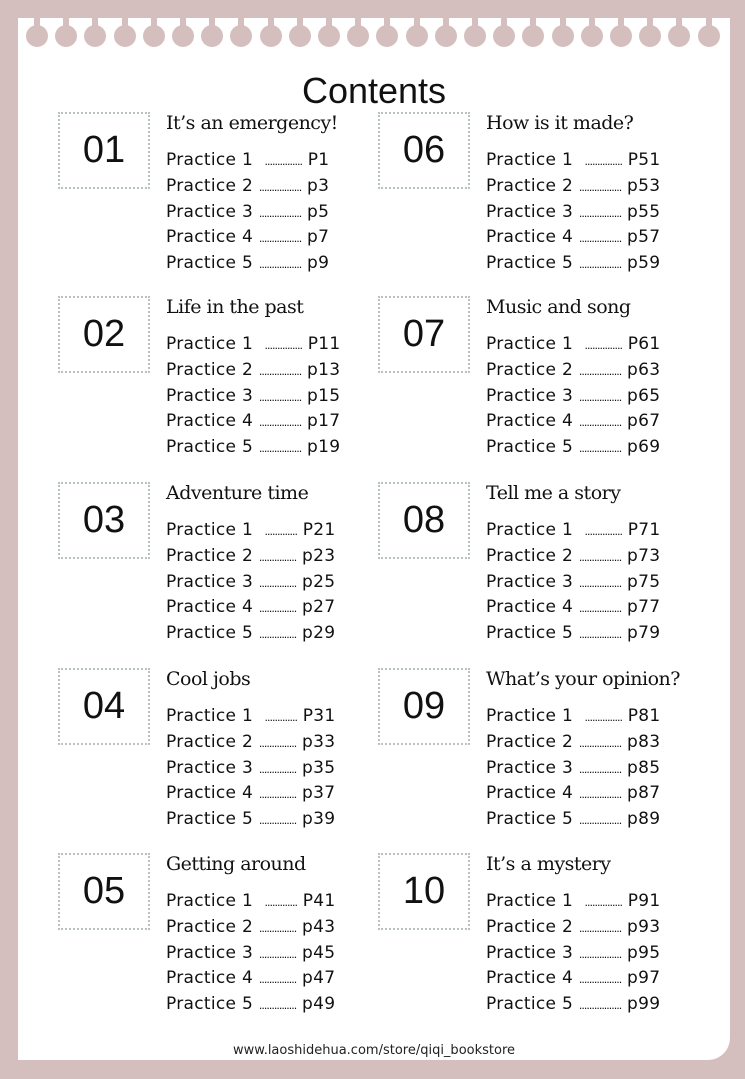 The height and width of the screenshot is (1079, 745). What do you see at coordinates (573, 240) in the screenshot?
I see `practice-entry: Practice 4 ................. p57` at bounding box center [573, 240].